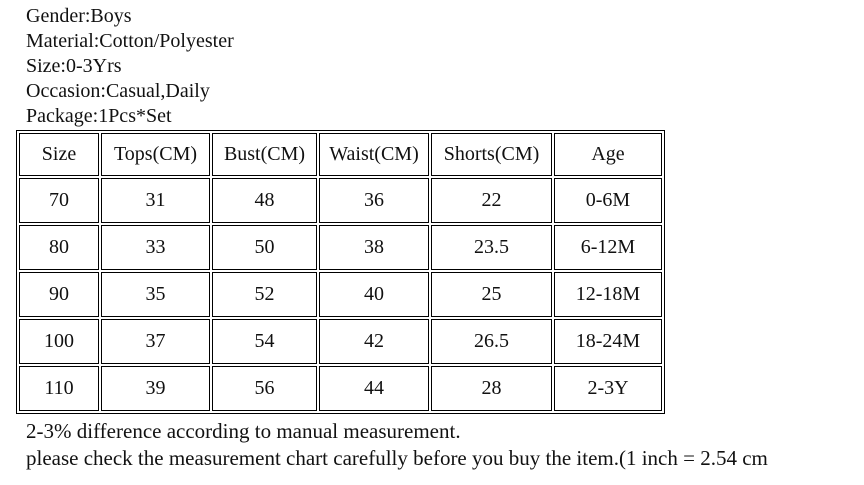  I want to click on column-header-age: Age, so click(608, 154).